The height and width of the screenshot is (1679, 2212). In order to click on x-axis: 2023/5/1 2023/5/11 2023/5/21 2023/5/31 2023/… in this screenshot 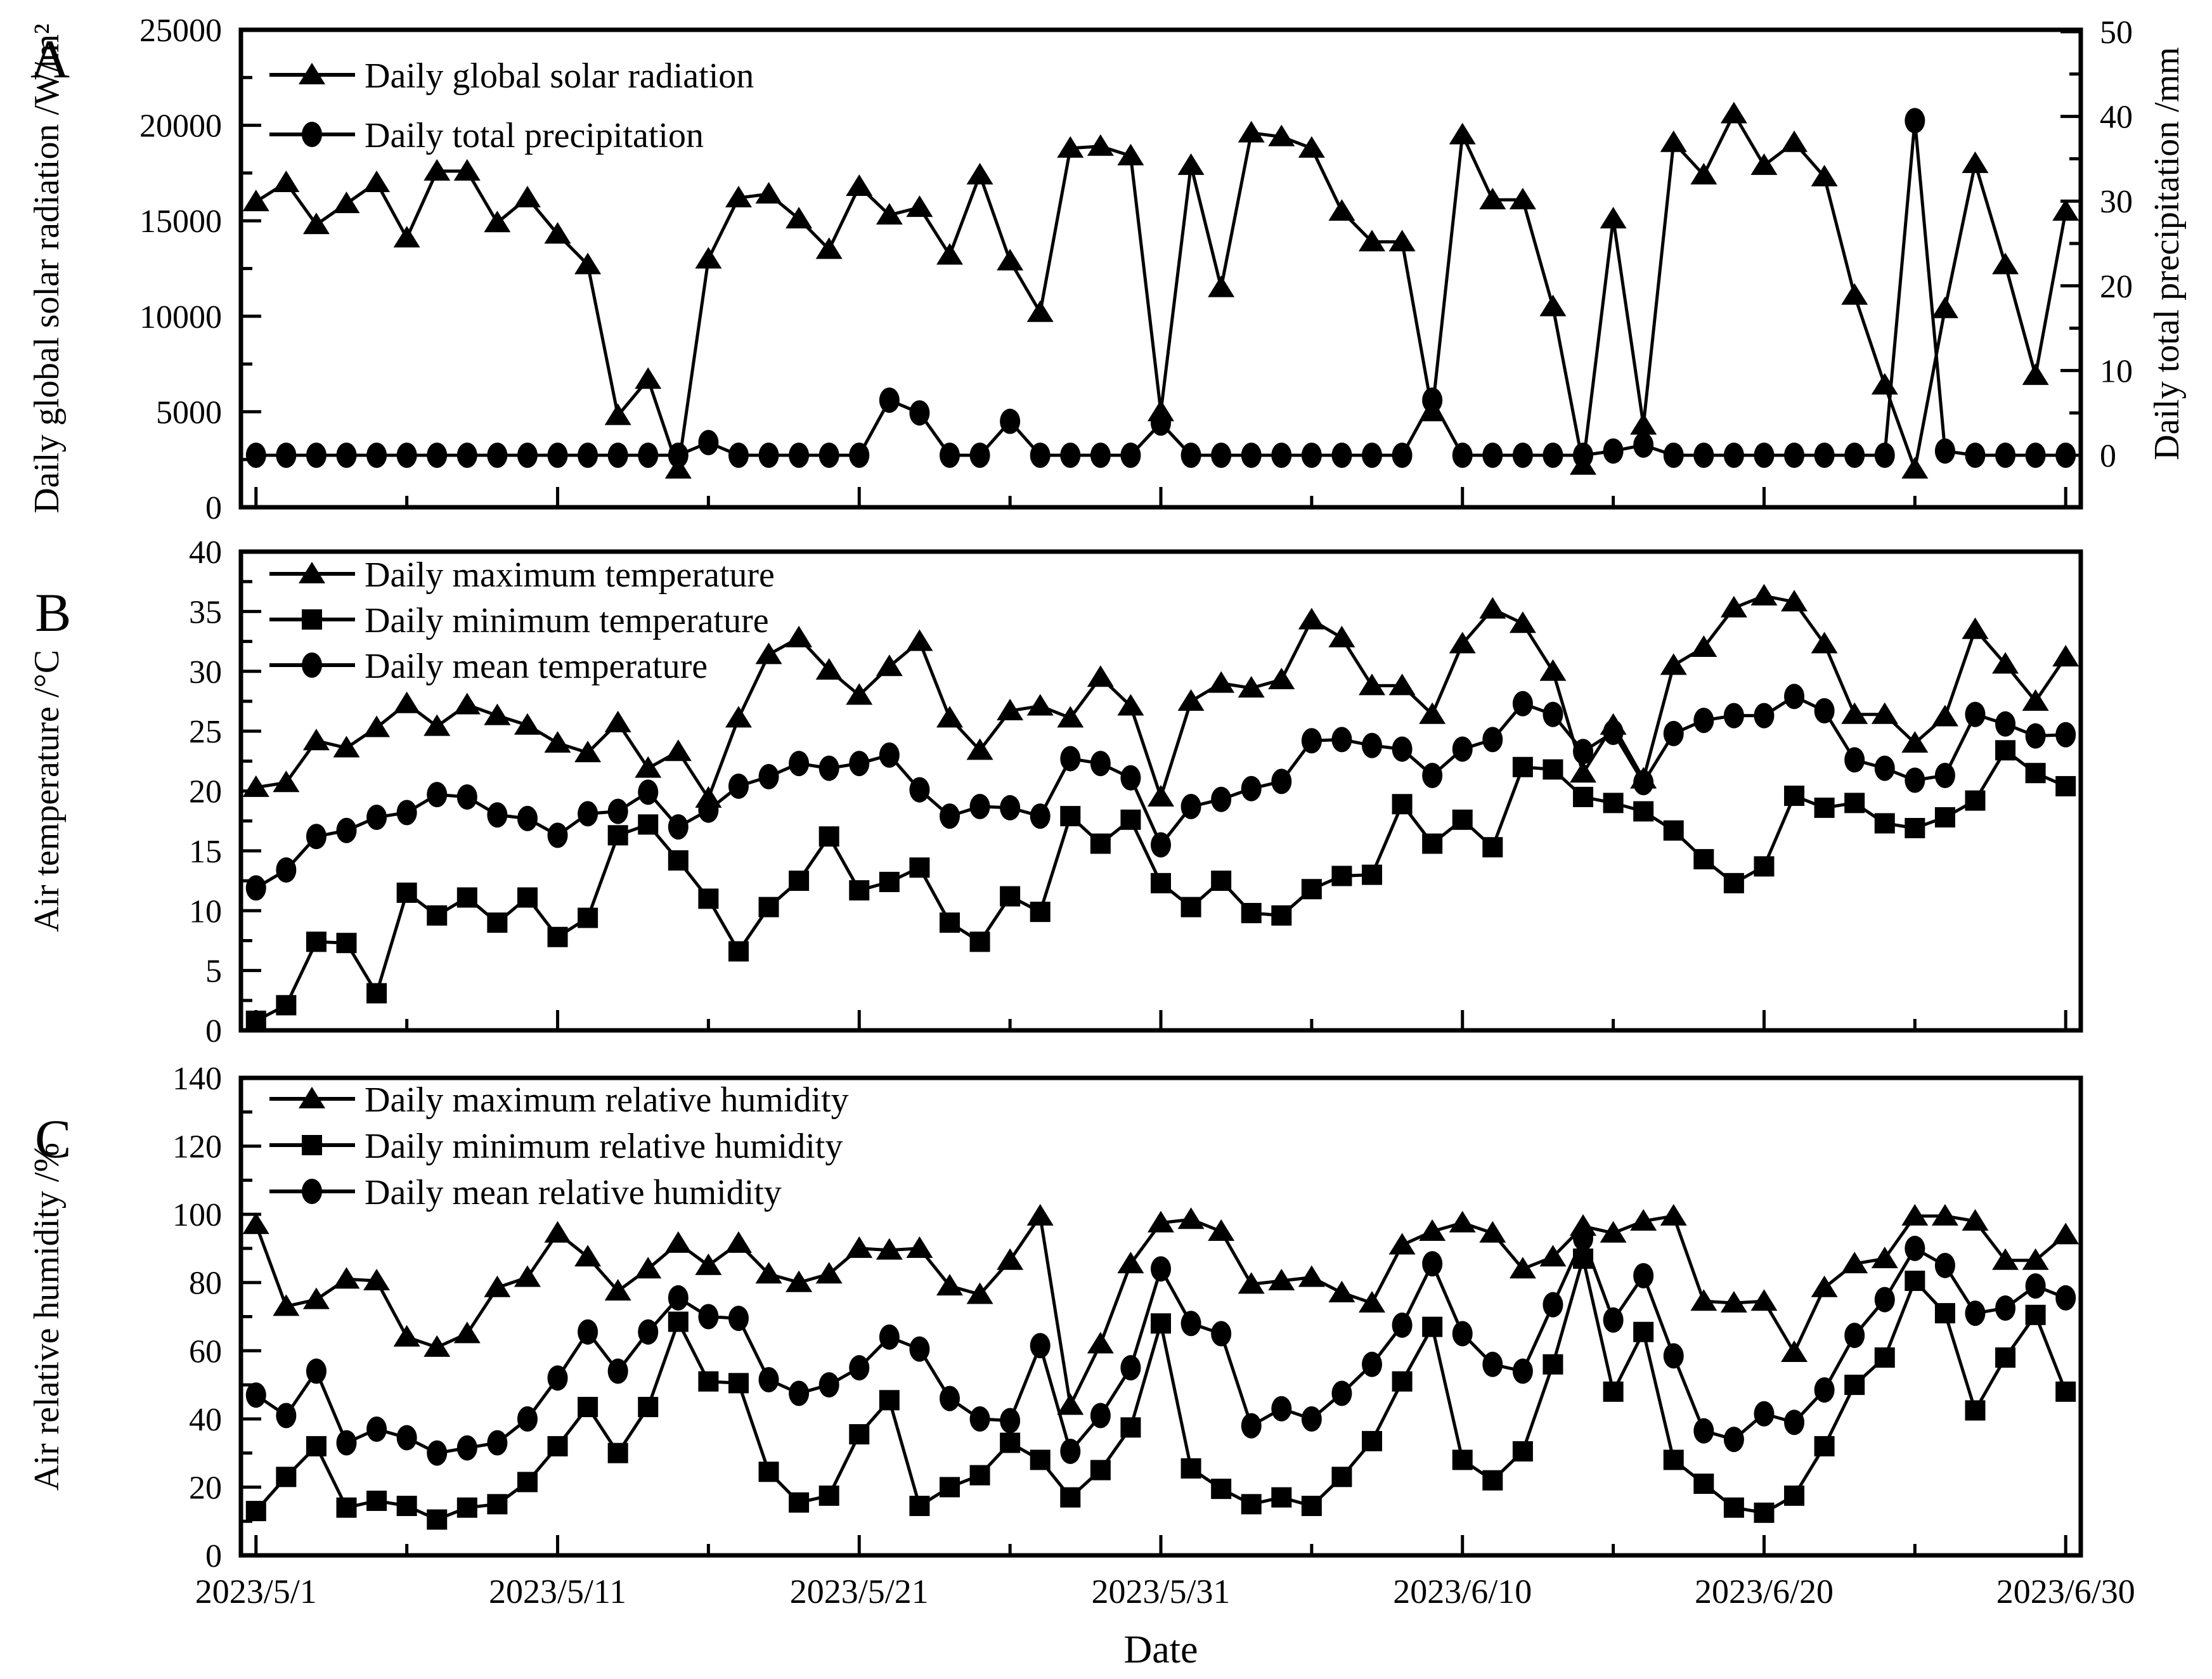, I will do `click(1165, 1621)`.